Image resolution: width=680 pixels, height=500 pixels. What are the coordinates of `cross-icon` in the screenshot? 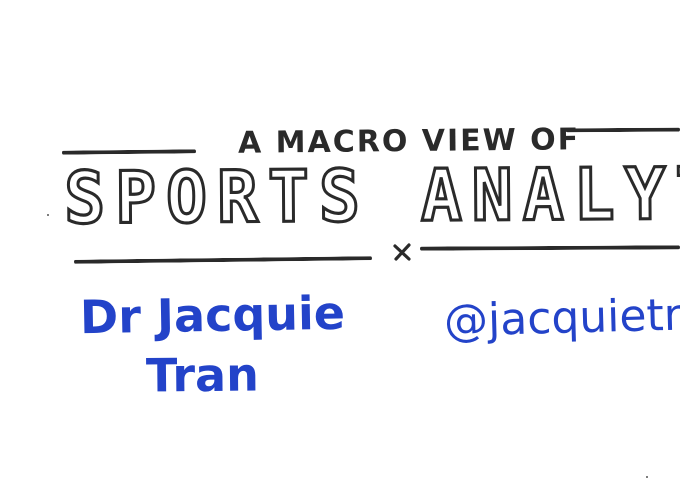 It's located at (402, 252).